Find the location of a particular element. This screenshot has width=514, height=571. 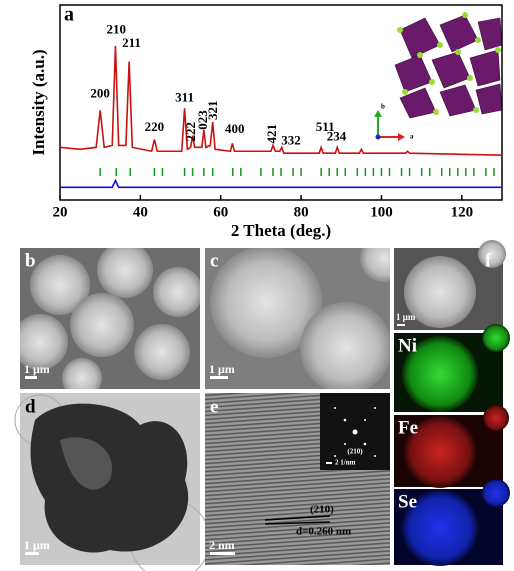

panel-d: d 1 μm is located at coordinates (112, 482).